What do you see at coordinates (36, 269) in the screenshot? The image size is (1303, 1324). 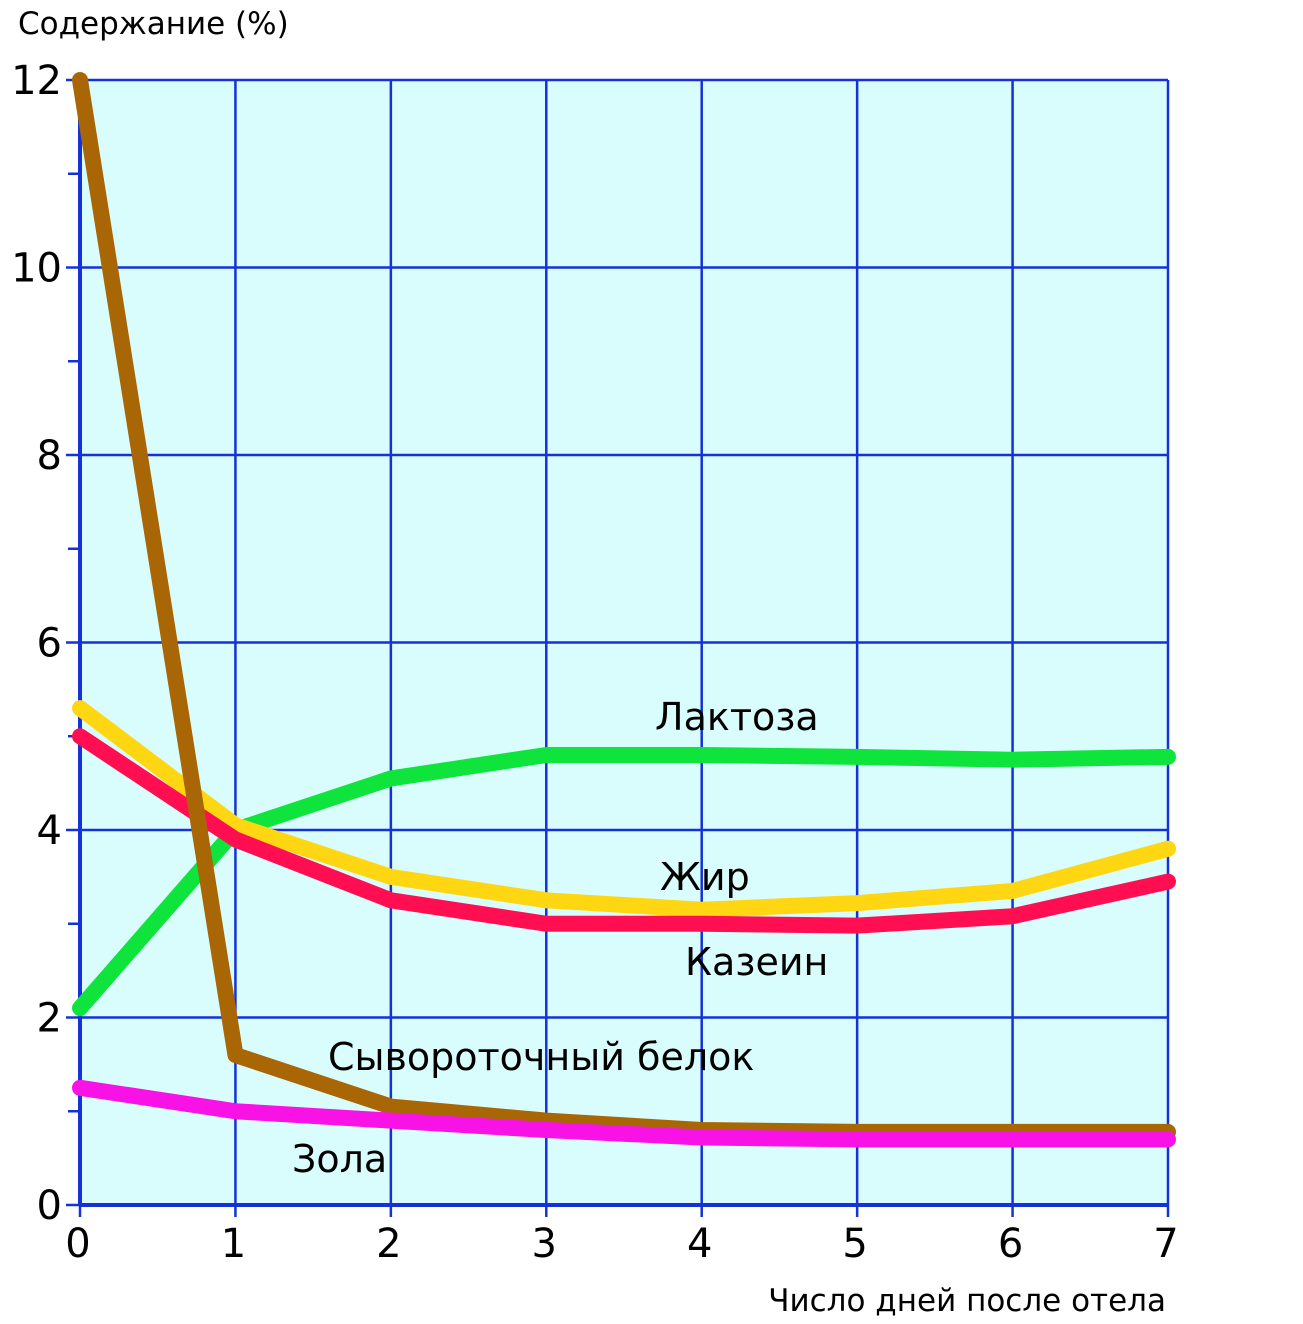 I see `y-tick-label: 10` at bounding box center [36, 269].